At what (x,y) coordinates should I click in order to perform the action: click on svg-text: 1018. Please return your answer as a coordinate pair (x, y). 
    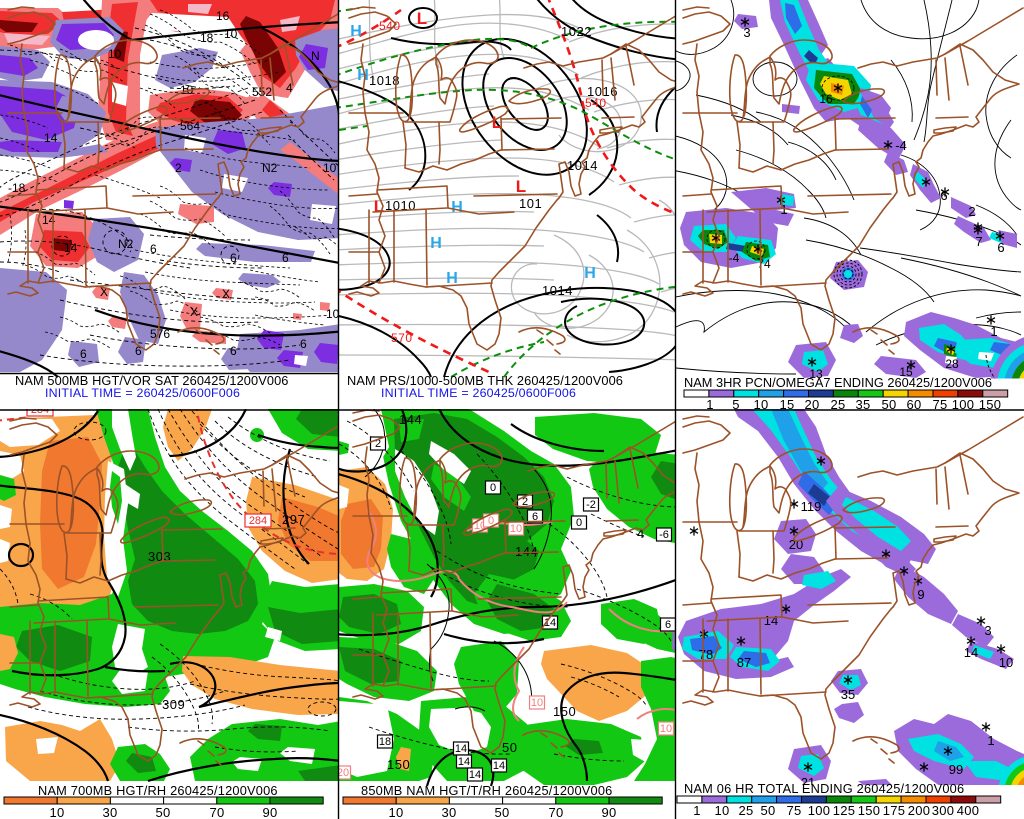
    Looking at the image, I should click on (384, 80).